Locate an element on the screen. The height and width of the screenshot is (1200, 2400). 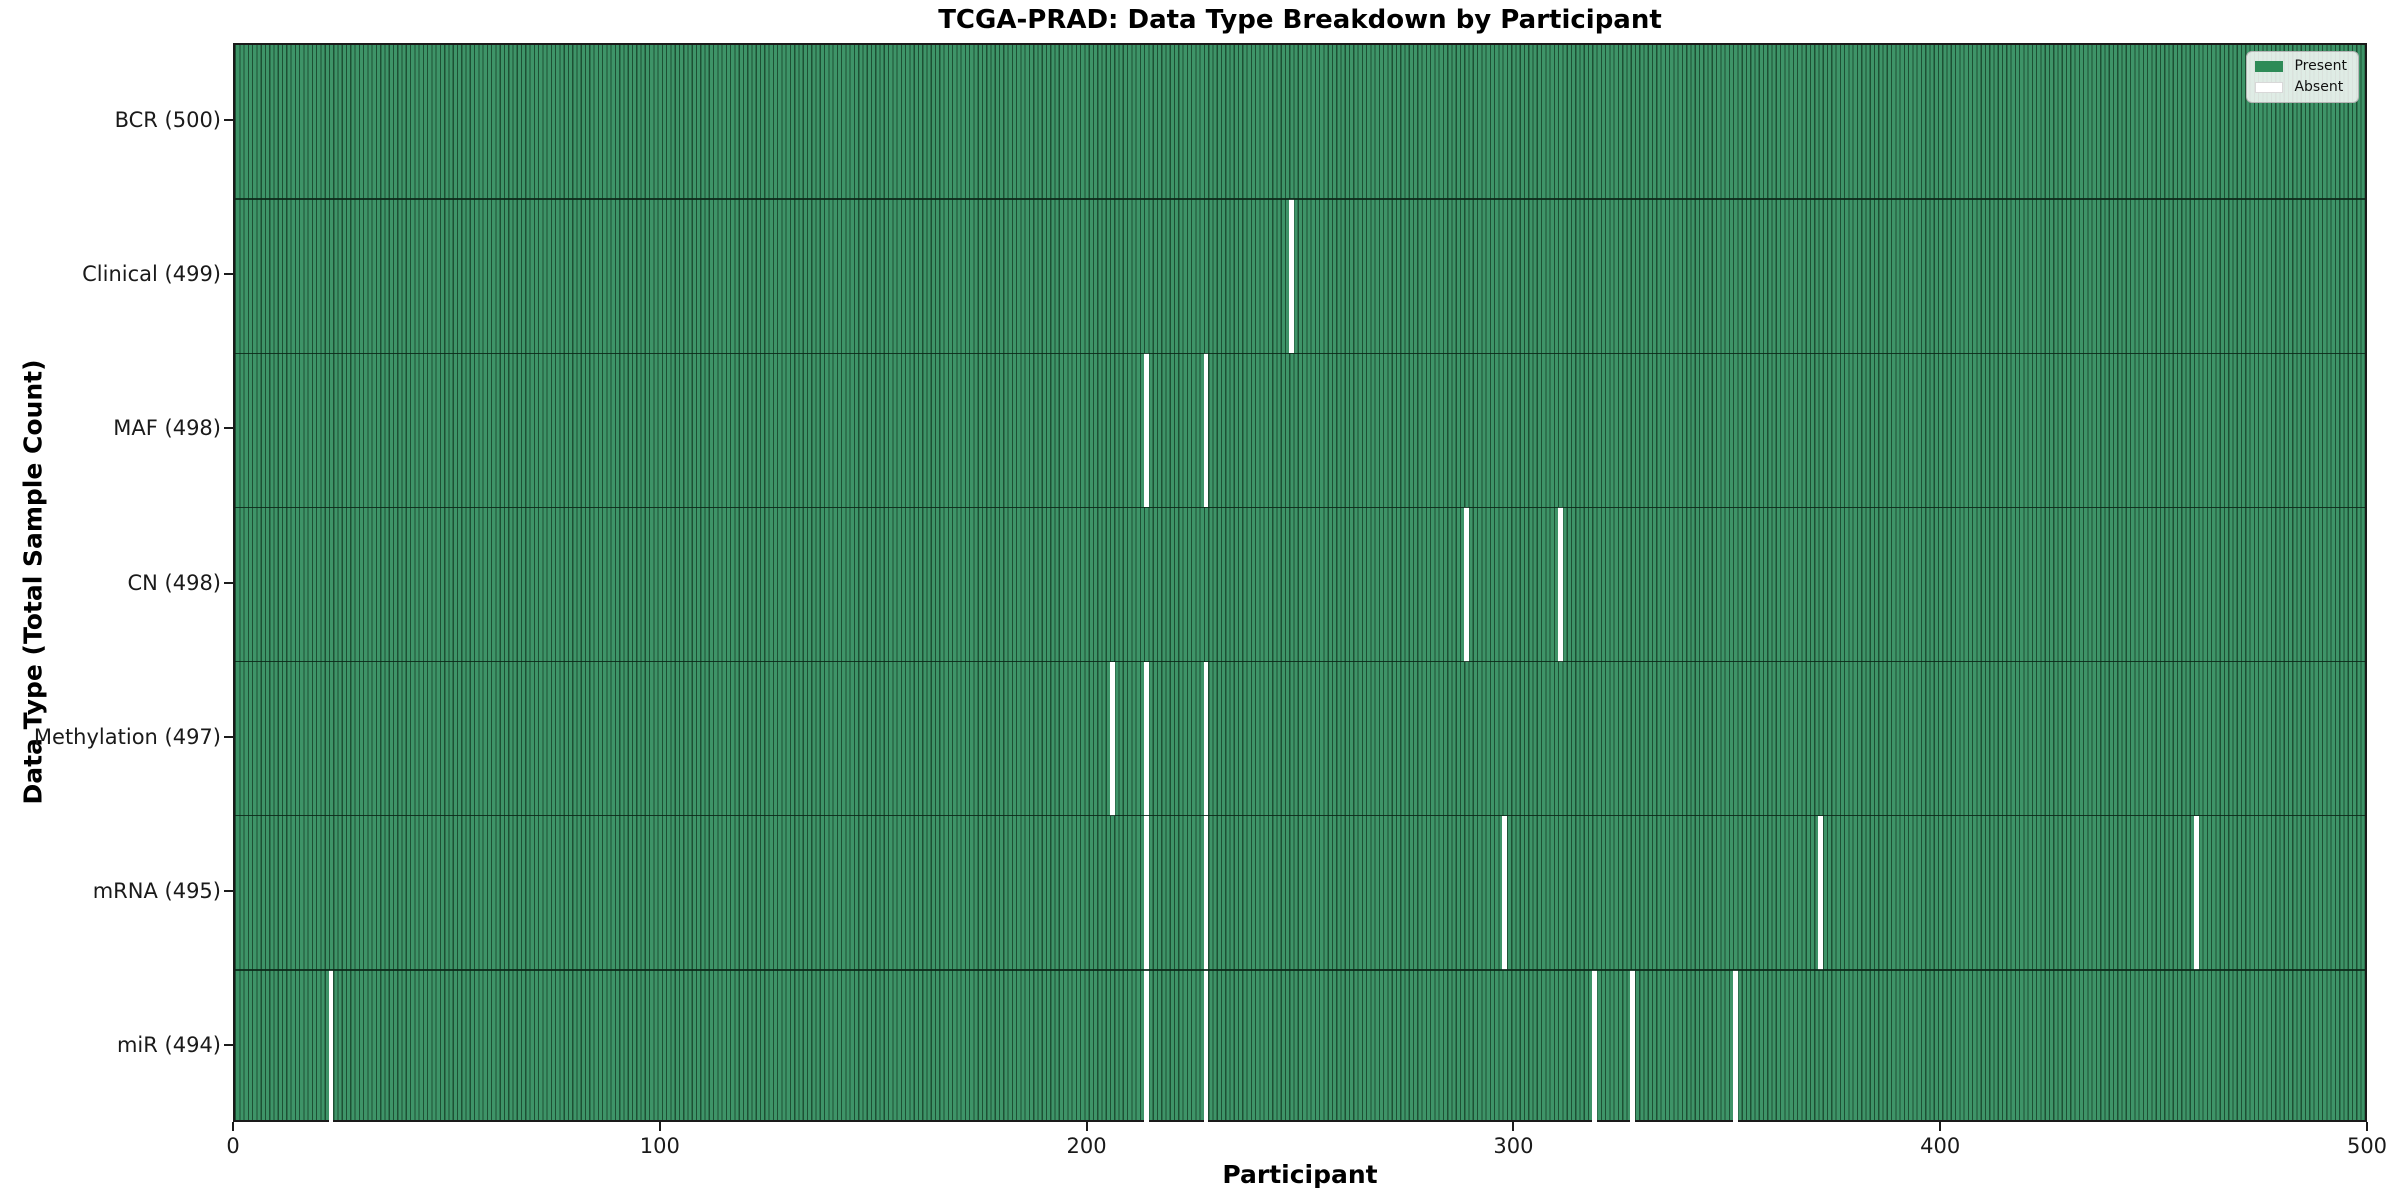
ytick-label: MAF (498) is located at coordinates (167, 428).